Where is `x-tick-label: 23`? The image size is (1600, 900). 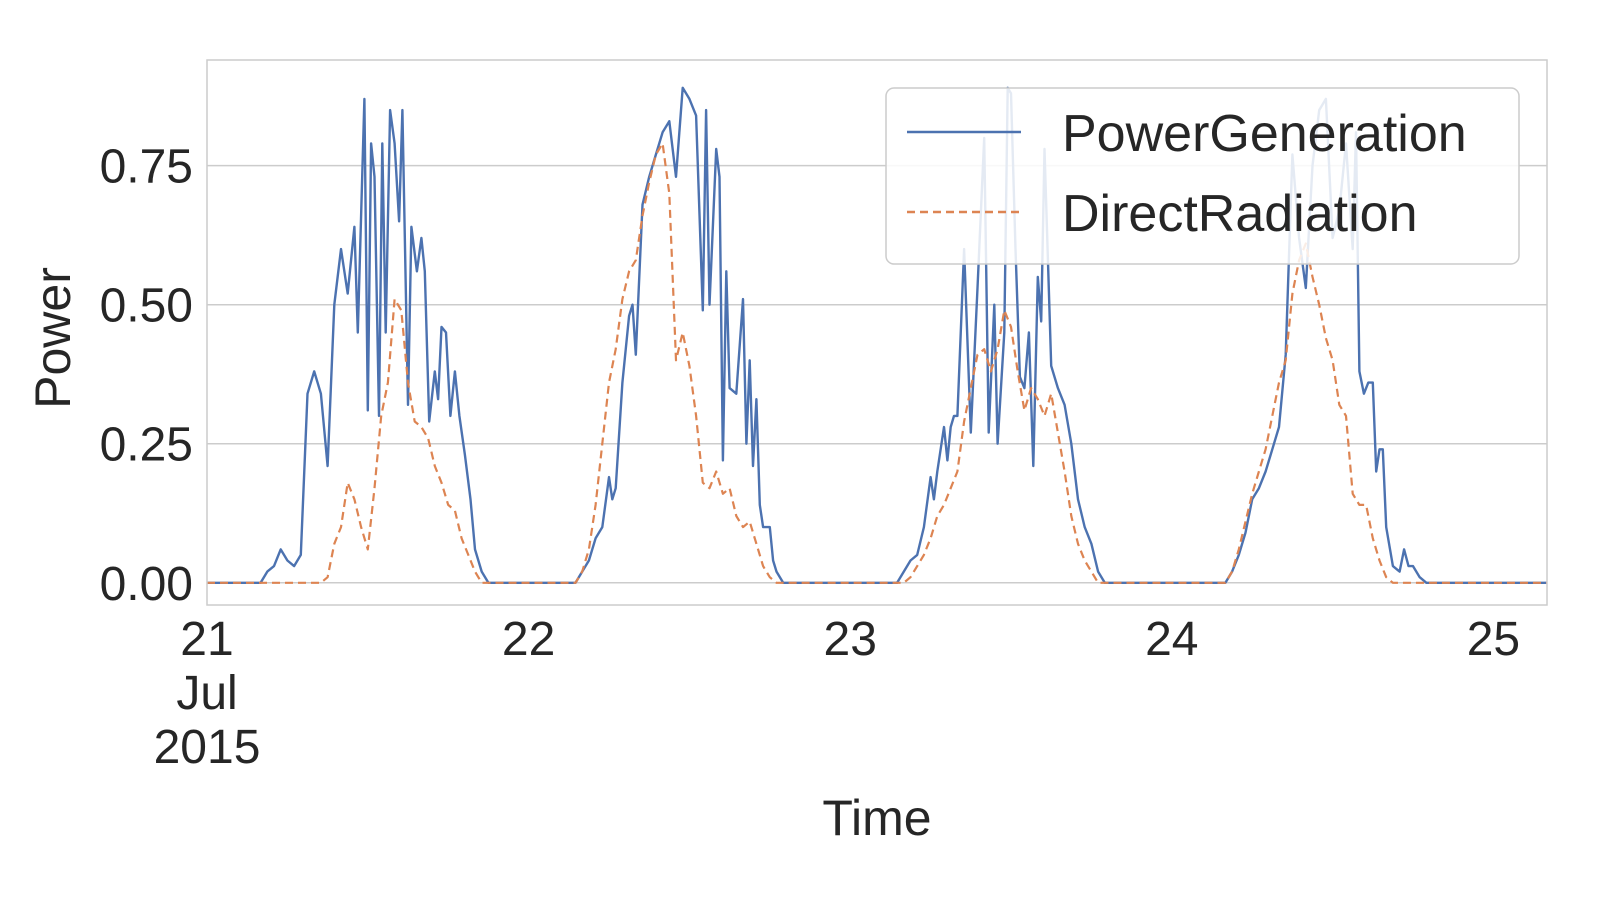 x-tick-label: 23 is located at coordinates (850, 639).